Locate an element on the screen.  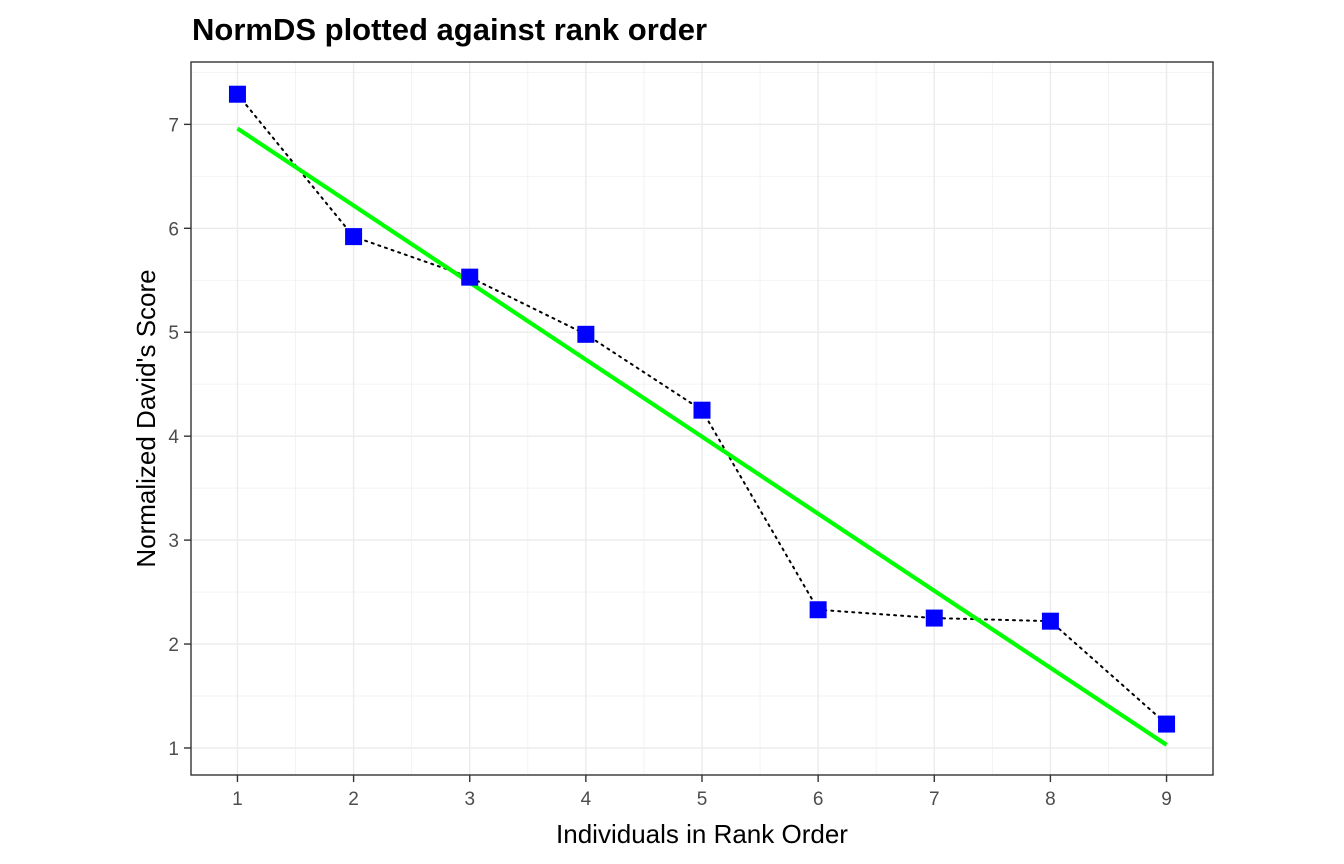
chart-title: NormDS plotted against rank order is located at coordinates (449, 29).